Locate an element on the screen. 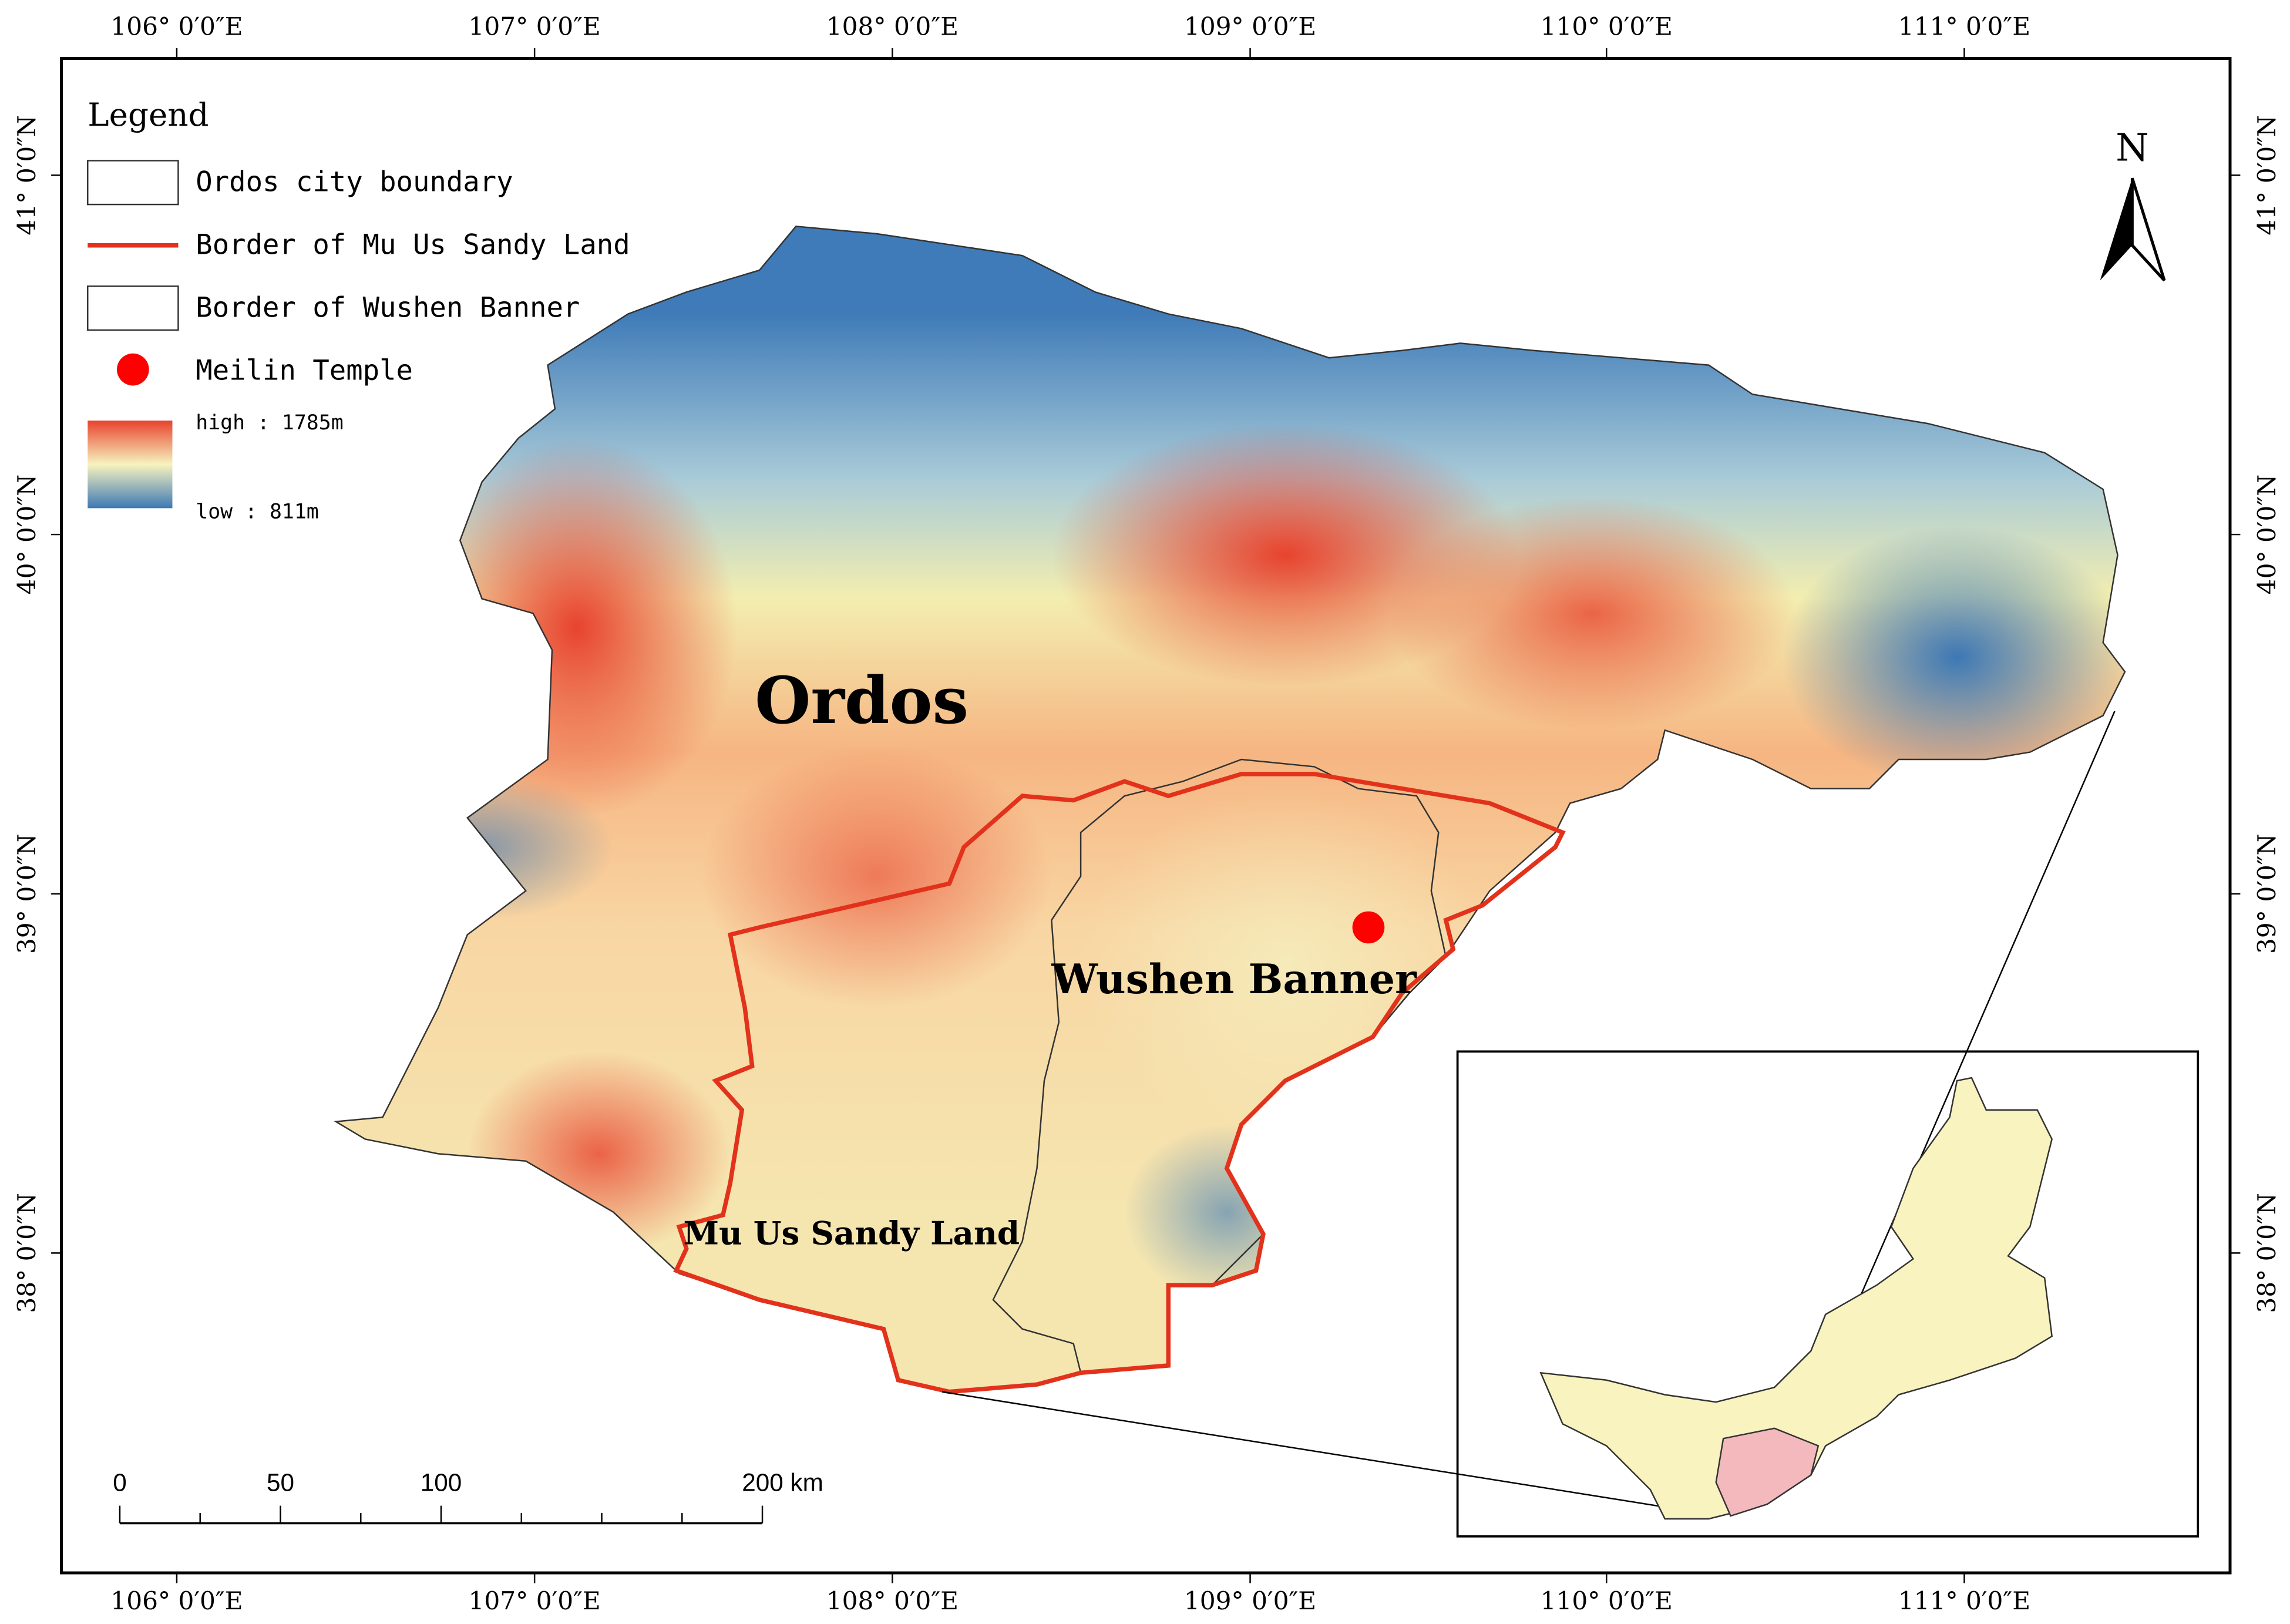  legend-item: Border of Mu Us Sandy Land is located at coordinates (413, 245).